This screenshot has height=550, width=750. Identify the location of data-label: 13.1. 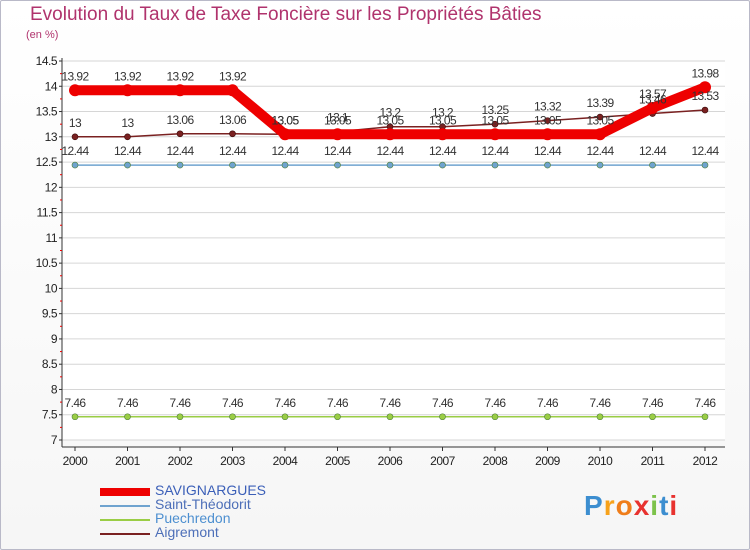
(338, 118).